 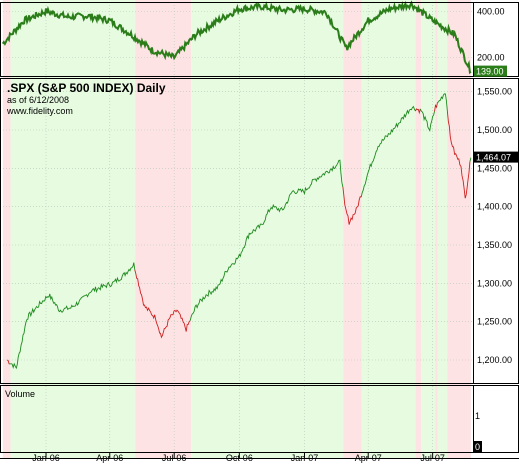 I want to click on price-tick-label: 1,200.00, so click(x=494, y=360).